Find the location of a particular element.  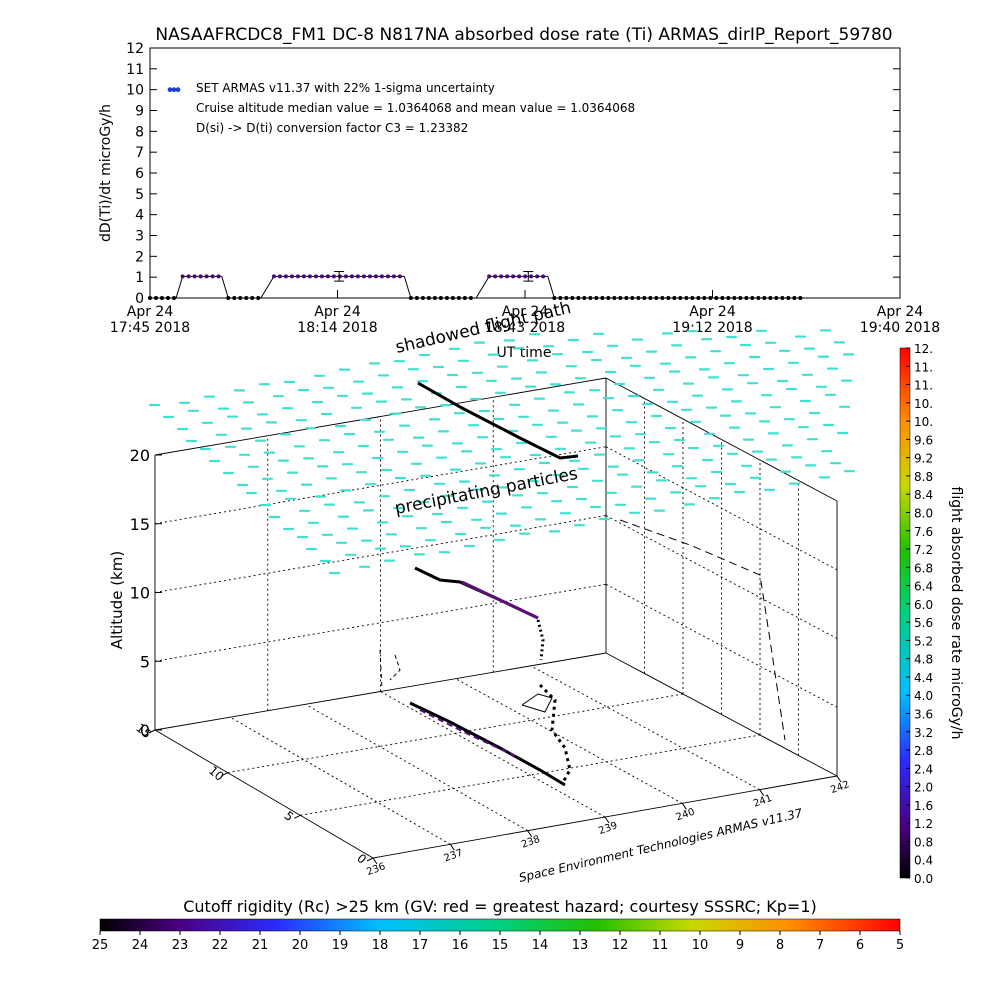

y-tick-label: 0 is located at coordinates (139, 299).